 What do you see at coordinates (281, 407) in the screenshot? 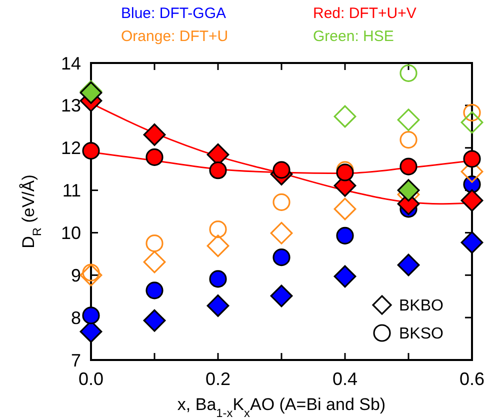
I see `x-axis-title: x, Ba$_{1-x}$K$_{x}$AO (A=Bi and Sb)` at bounding box center [281, 407].